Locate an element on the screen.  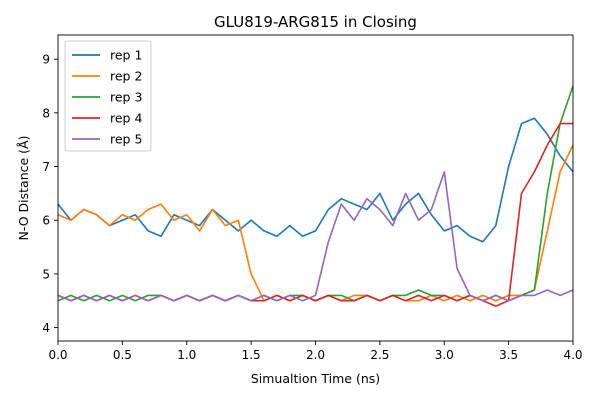
x-axis-label: Simualtion Time (ns) is located at coordinates (315, 378).